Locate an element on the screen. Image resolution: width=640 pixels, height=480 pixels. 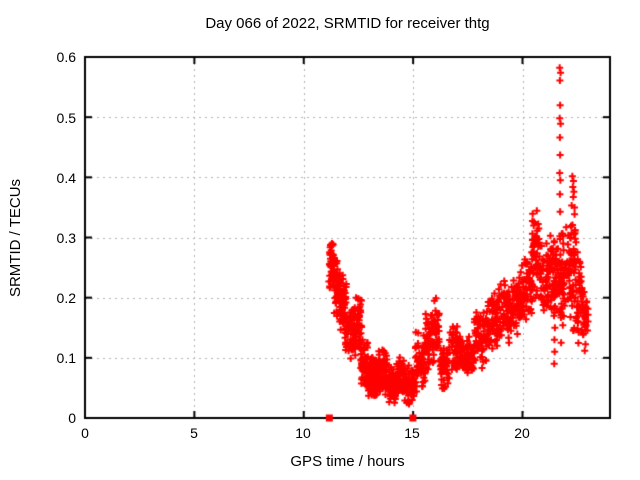
y-tick-label-0.2: 0.2 is located at coordinates (66, 298).